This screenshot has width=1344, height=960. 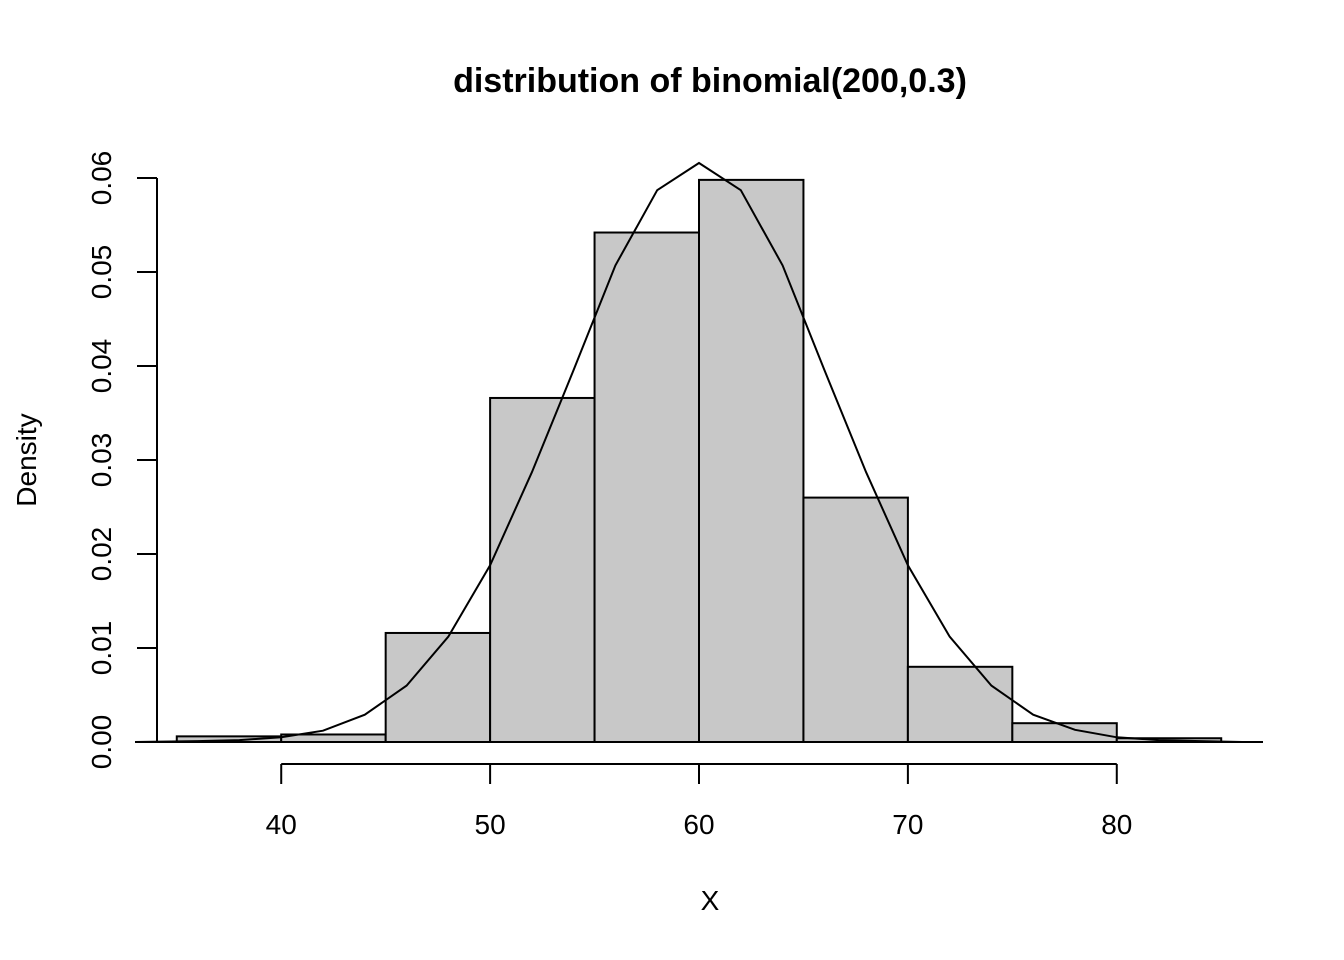 I want to click on x-tick-label-3: 70, so click(x=907, y=824).